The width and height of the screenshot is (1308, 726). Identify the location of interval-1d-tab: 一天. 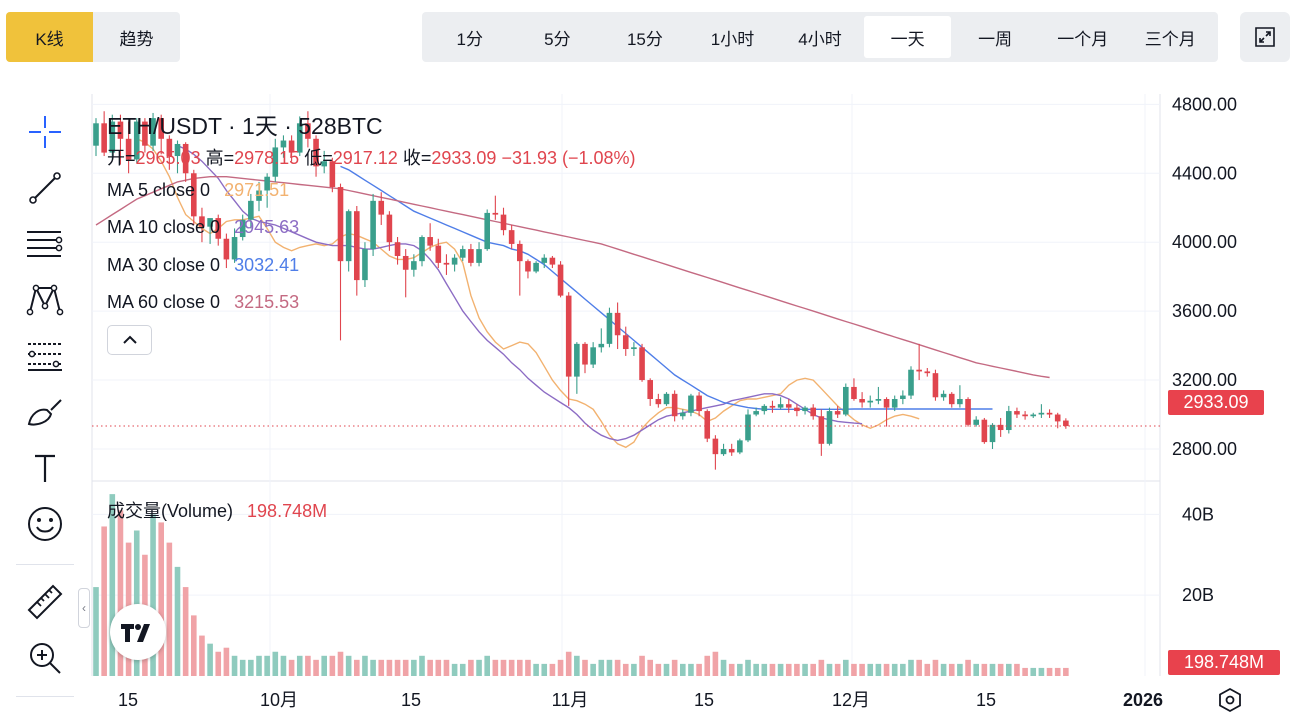
(907, 37).